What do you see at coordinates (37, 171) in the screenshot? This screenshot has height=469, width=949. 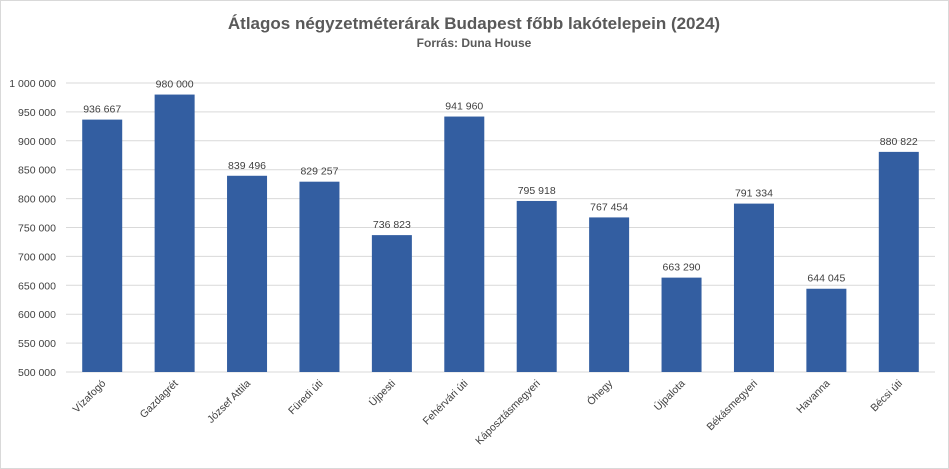 I see `y-tick-label: 850 000` at bounding box center [37, 171].